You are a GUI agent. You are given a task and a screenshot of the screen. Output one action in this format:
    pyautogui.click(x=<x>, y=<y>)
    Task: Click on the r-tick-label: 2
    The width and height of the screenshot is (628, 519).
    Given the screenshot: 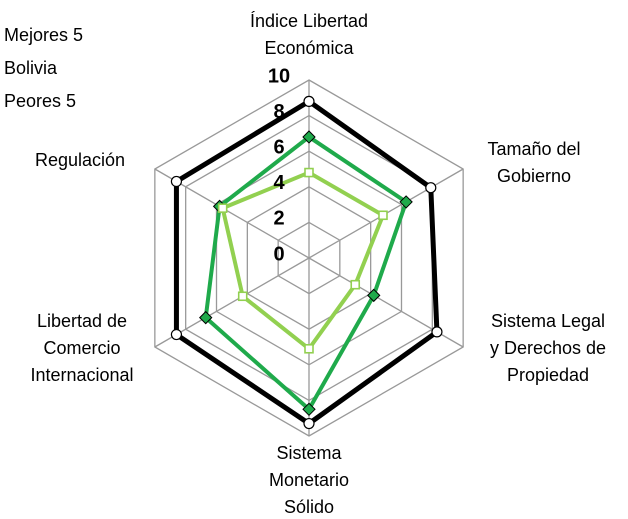 What is the action you would take?
    pyautogui.click(x=278, y=219)
    